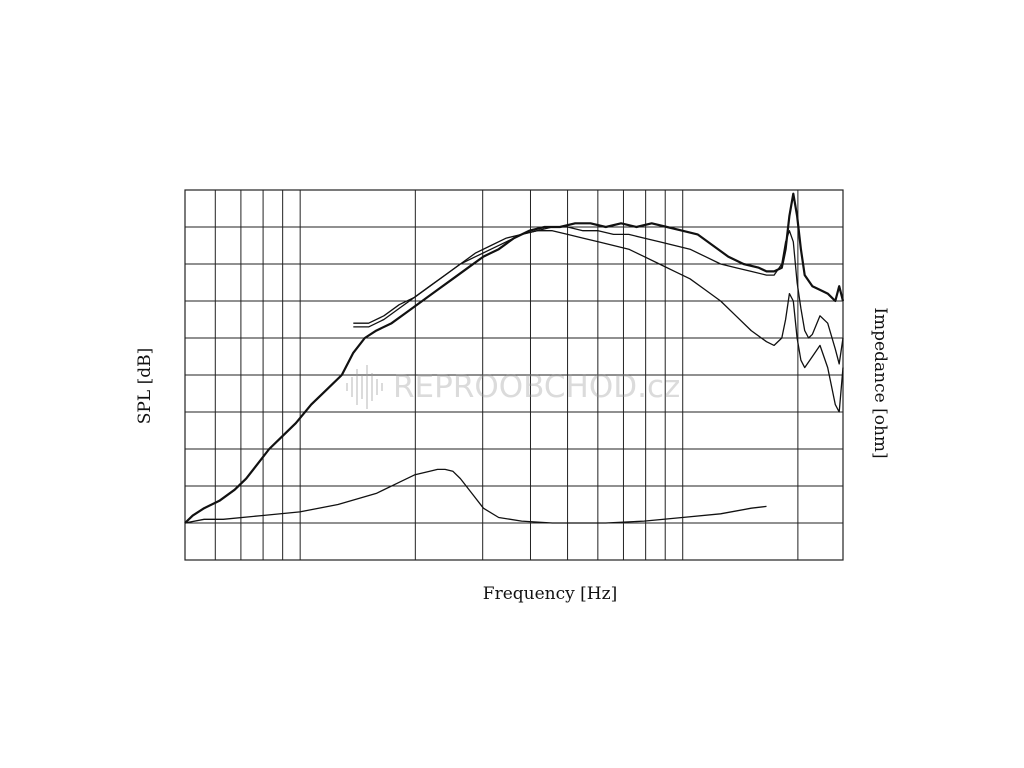  Describe the element at coordinates (475, 496) in the screenshot. I see `series-line-impedance` at that location.